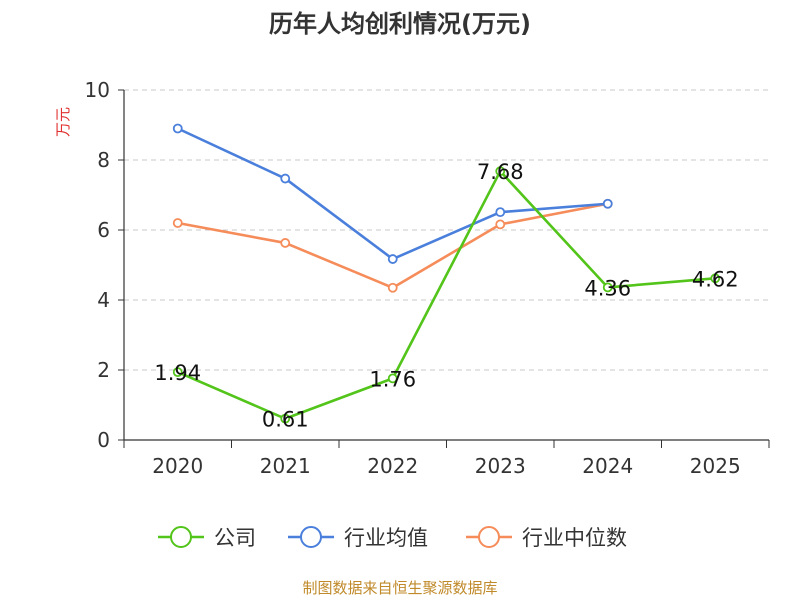 This screenshot has width=800, height=600. I want to click on legend-label: 行业中位数, so click(574, 538).